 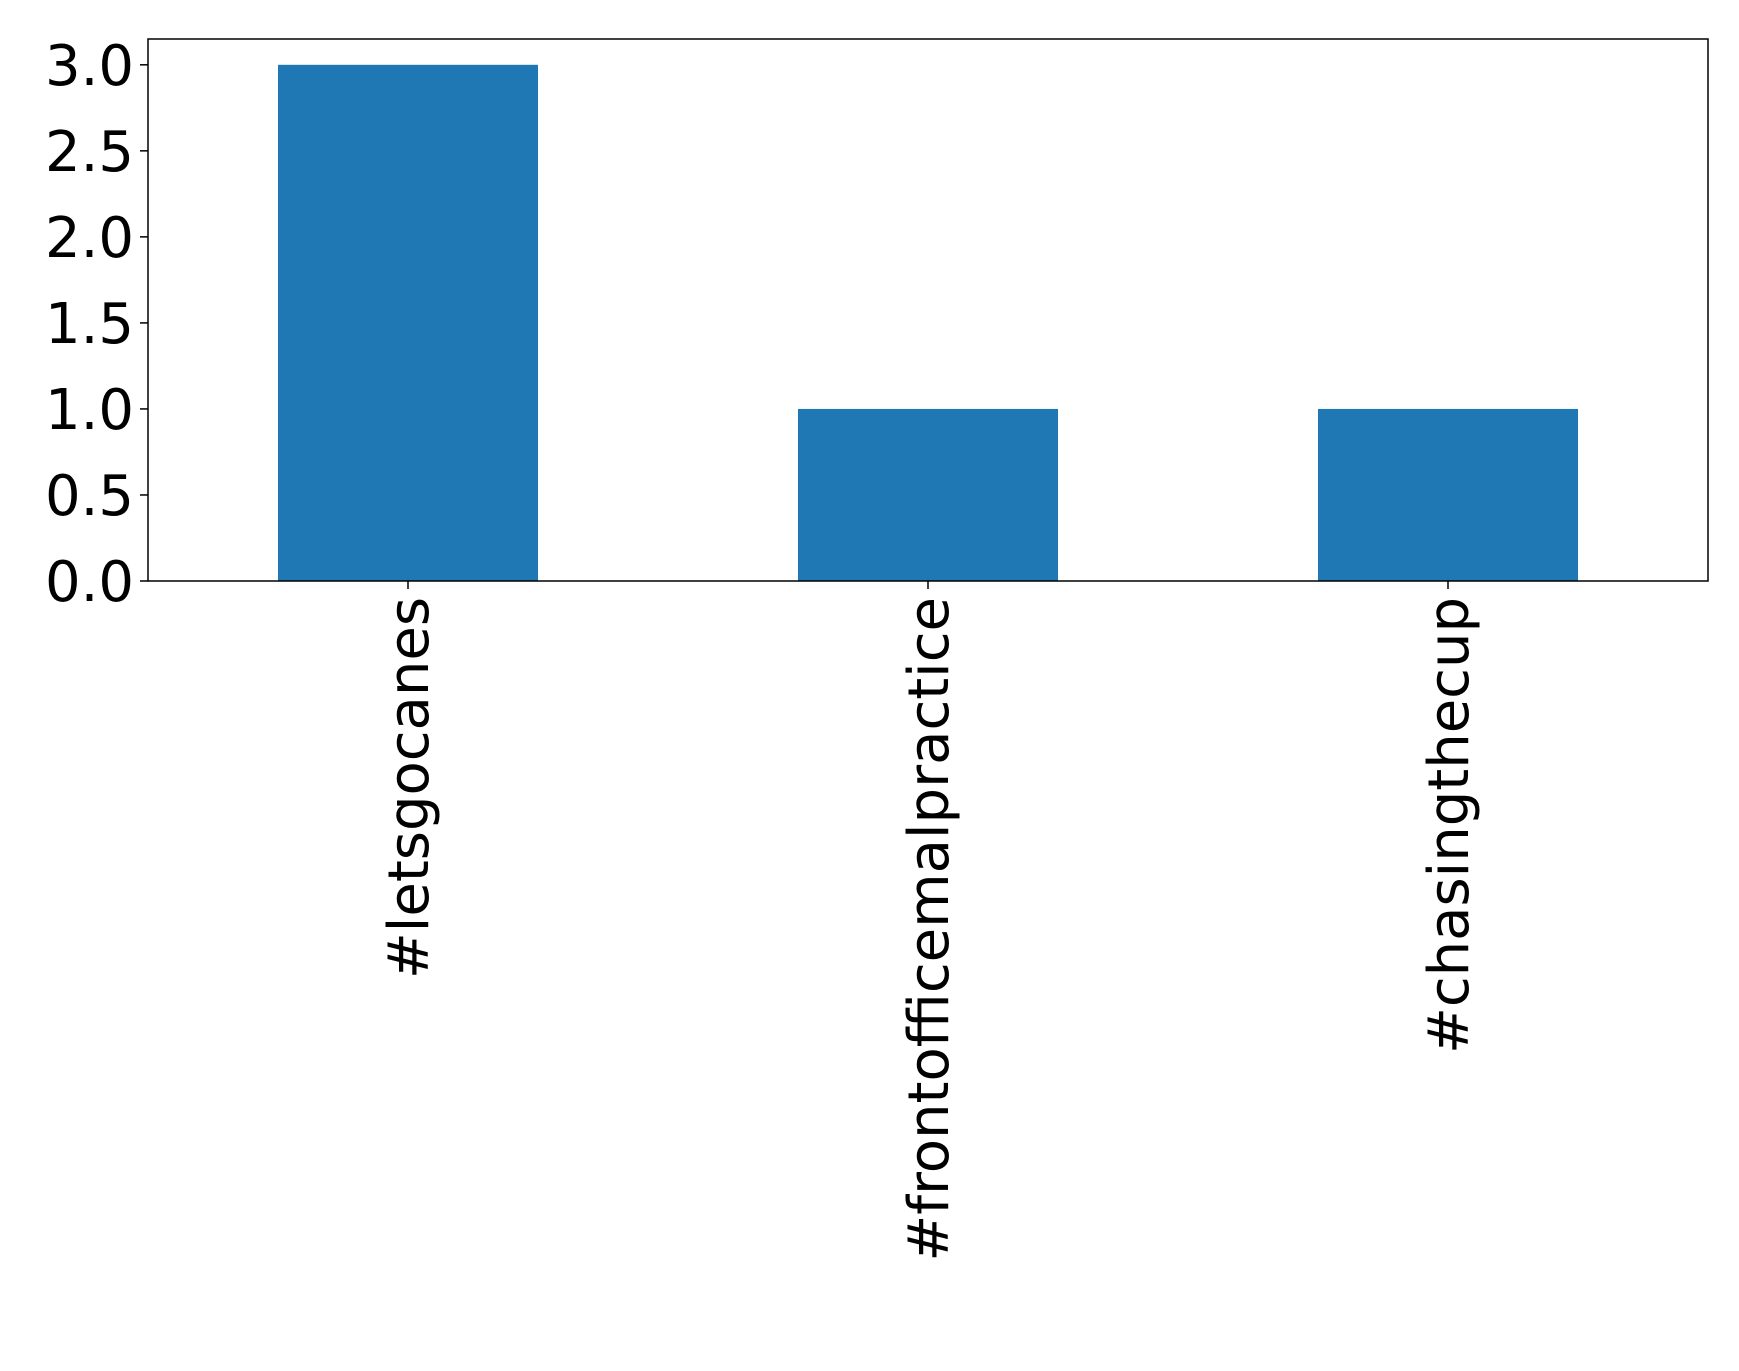 What do you see at coordinates (89, 66) in the screenshot?
I see `y-tick-label: 3.0` at bounding box center [89, 66].